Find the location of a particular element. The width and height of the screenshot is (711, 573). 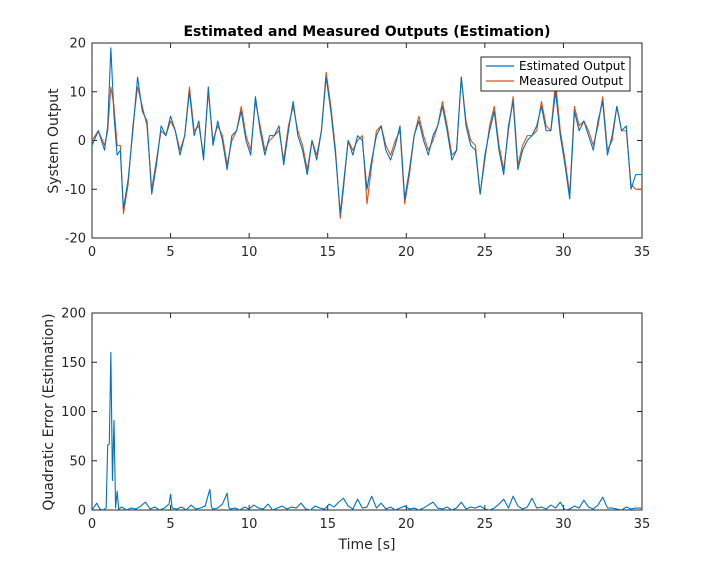

top-y-tick-label: -20 is located at coordinates (75, 239).